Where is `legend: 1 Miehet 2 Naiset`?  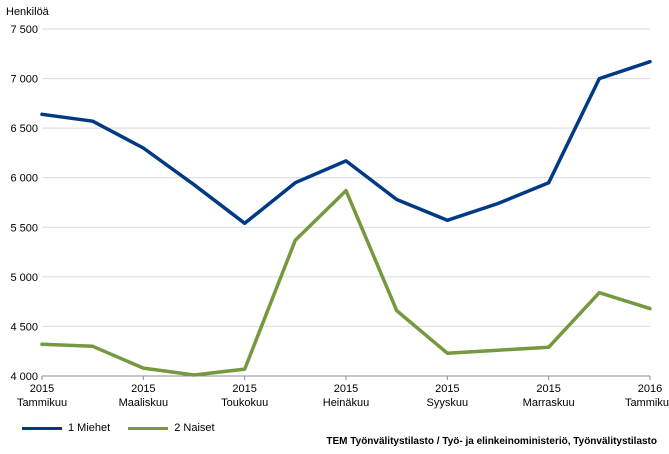
legend: 1 Miehet 2 Naiset is located at coordinates (118, 428).